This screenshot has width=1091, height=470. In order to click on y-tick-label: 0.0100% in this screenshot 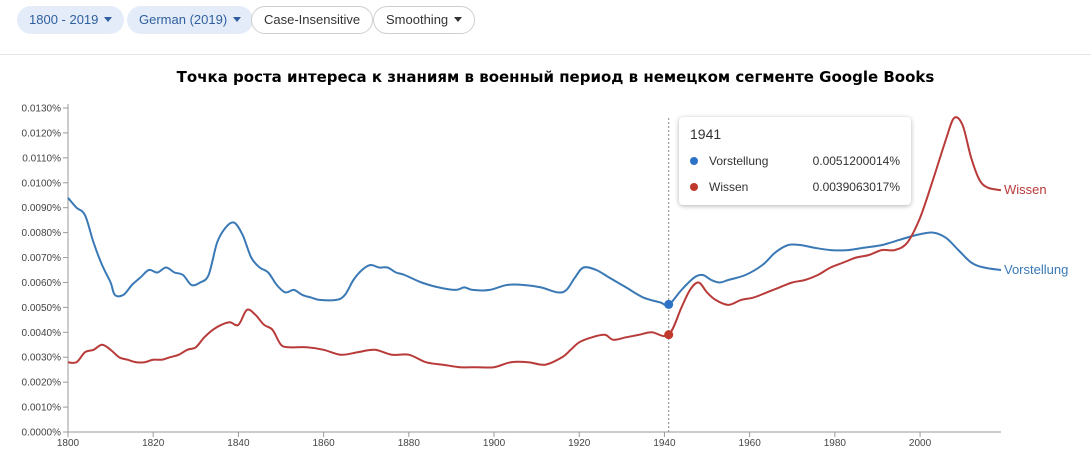, I will do `click(42, 183)`.